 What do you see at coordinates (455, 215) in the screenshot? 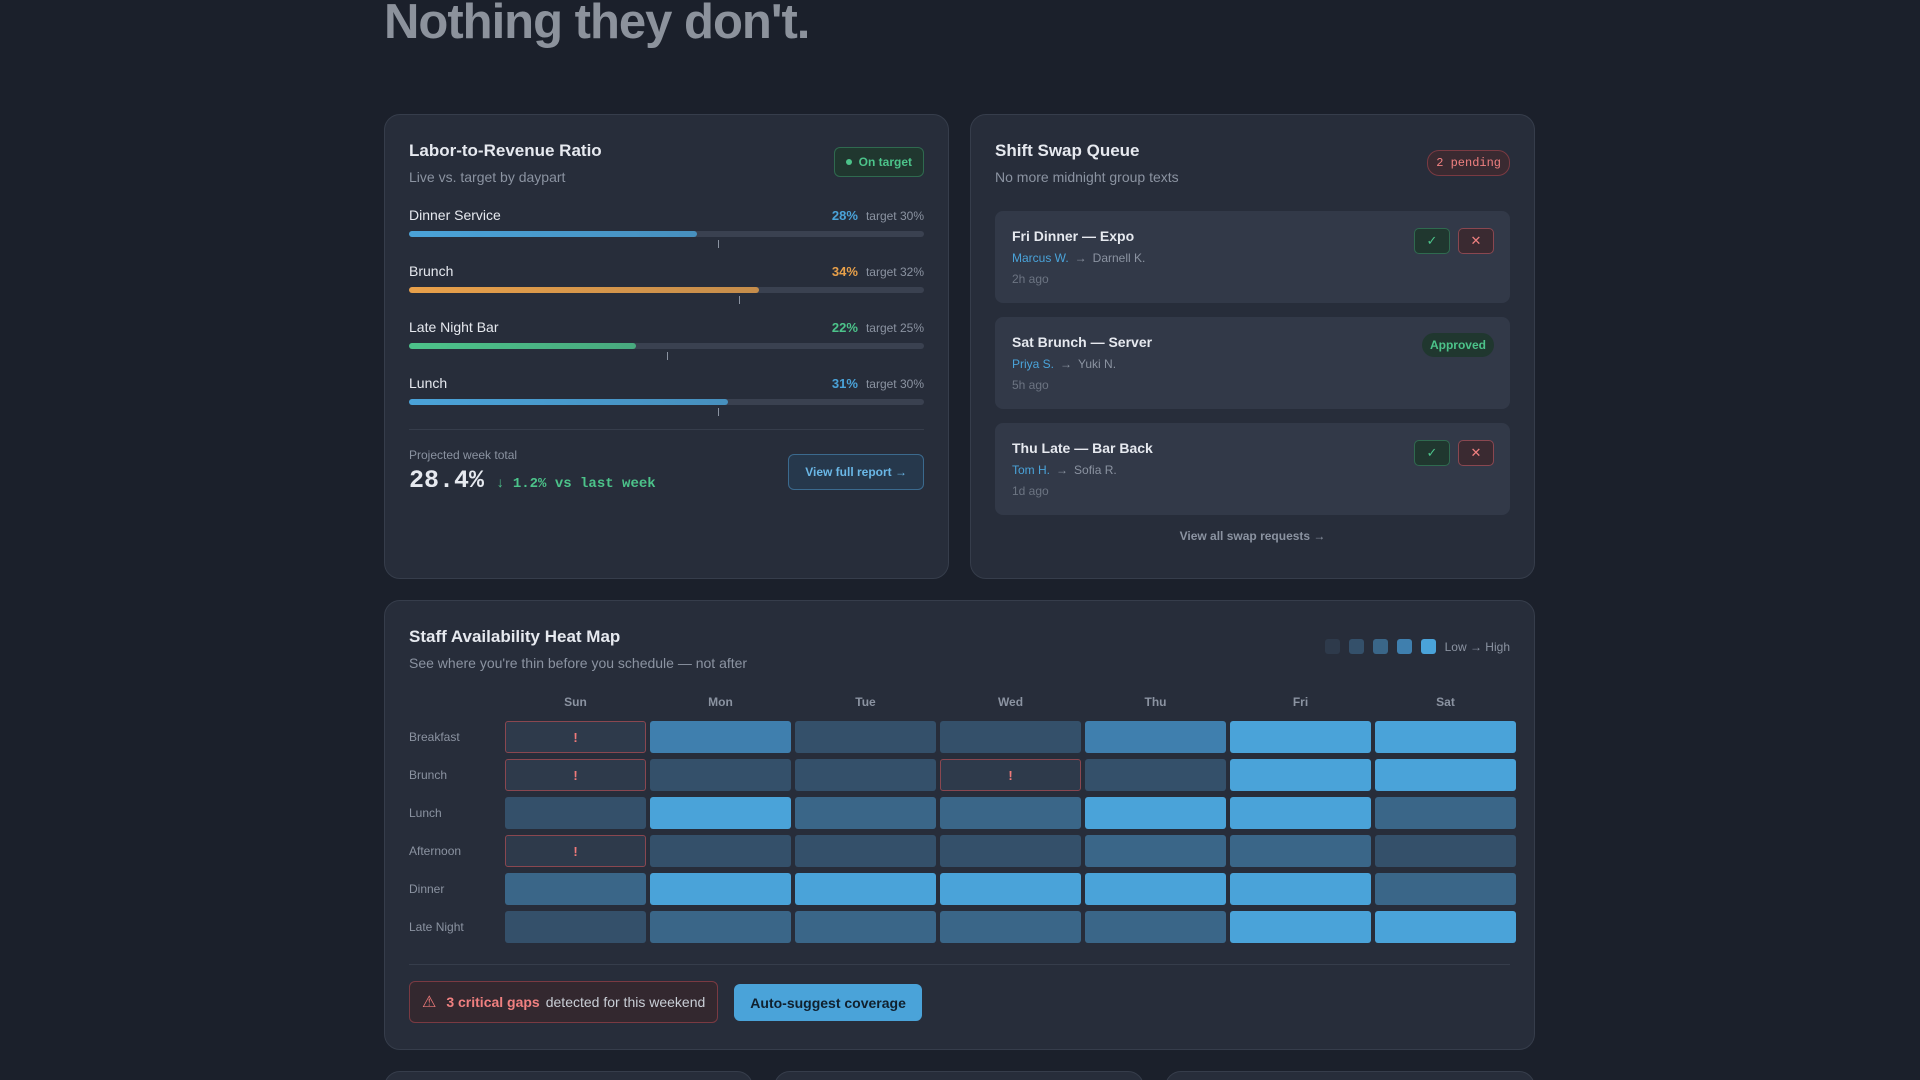
I see `daypart-name: Dinner Service` at bounding box center [455, 215].